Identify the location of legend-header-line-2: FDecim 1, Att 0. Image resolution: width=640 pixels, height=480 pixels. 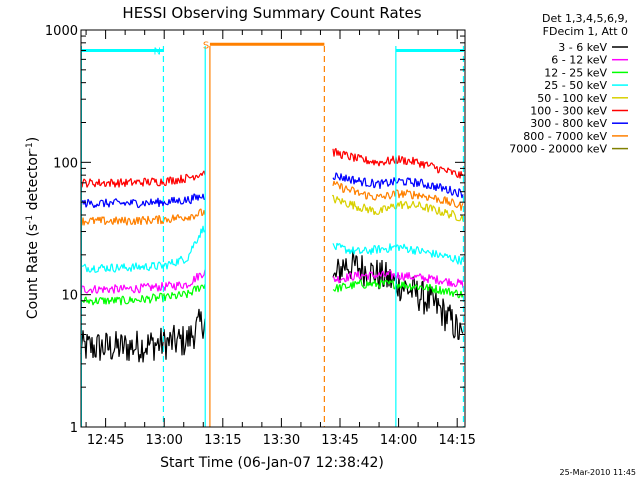
(585, 31).